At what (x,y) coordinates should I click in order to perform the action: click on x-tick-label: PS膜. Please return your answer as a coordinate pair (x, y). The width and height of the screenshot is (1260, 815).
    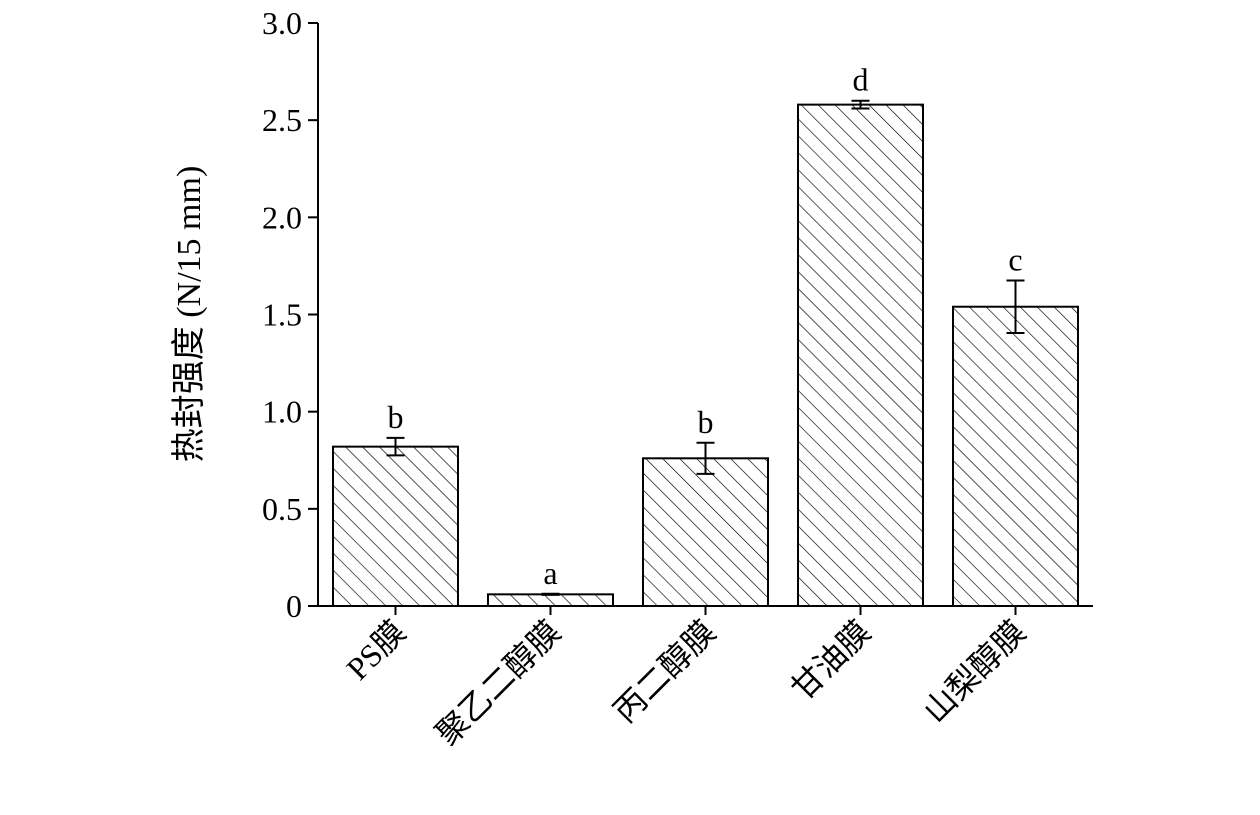
    Looking at the image, I should click on (375, 649).